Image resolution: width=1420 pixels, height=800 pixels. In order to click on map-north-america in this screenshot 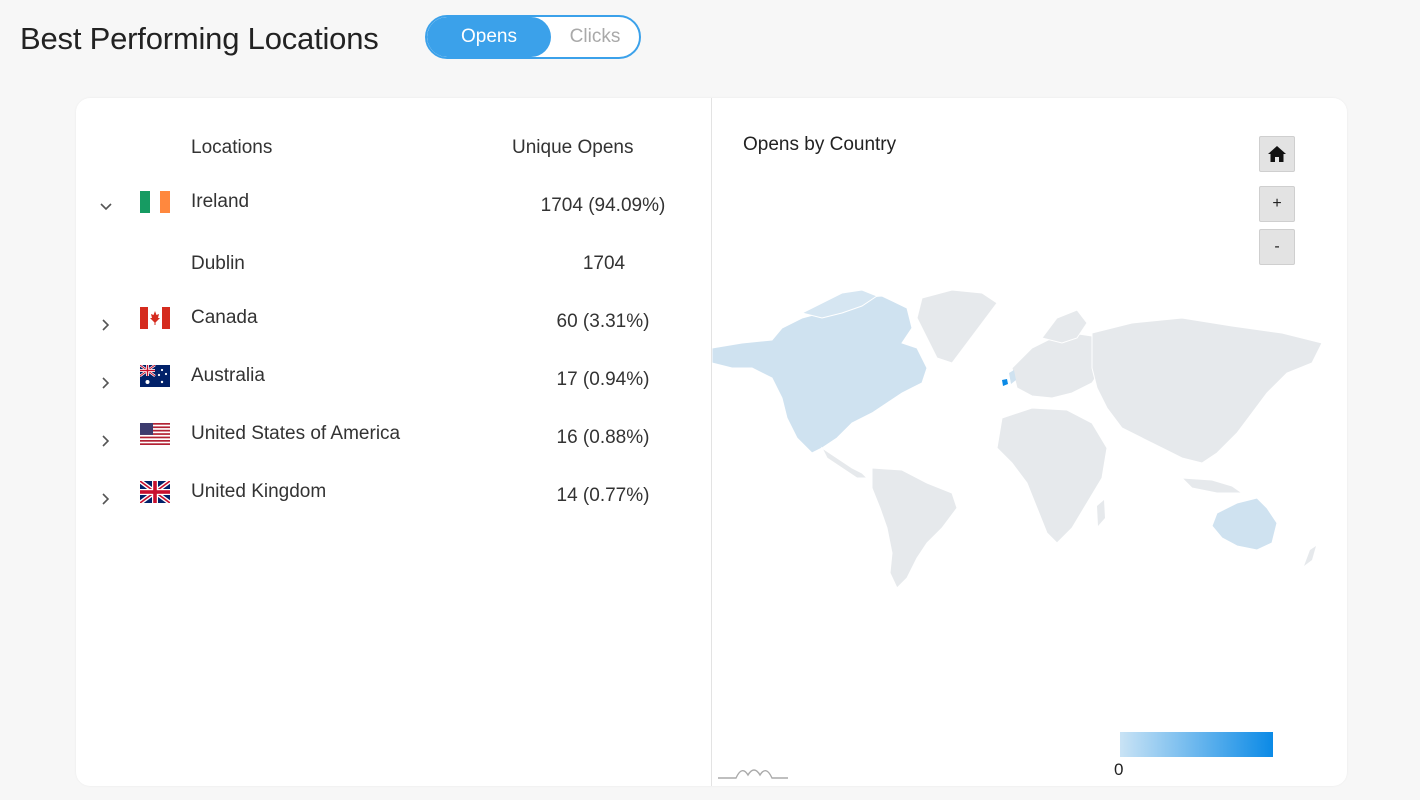, I will do `click(820, 374)`.